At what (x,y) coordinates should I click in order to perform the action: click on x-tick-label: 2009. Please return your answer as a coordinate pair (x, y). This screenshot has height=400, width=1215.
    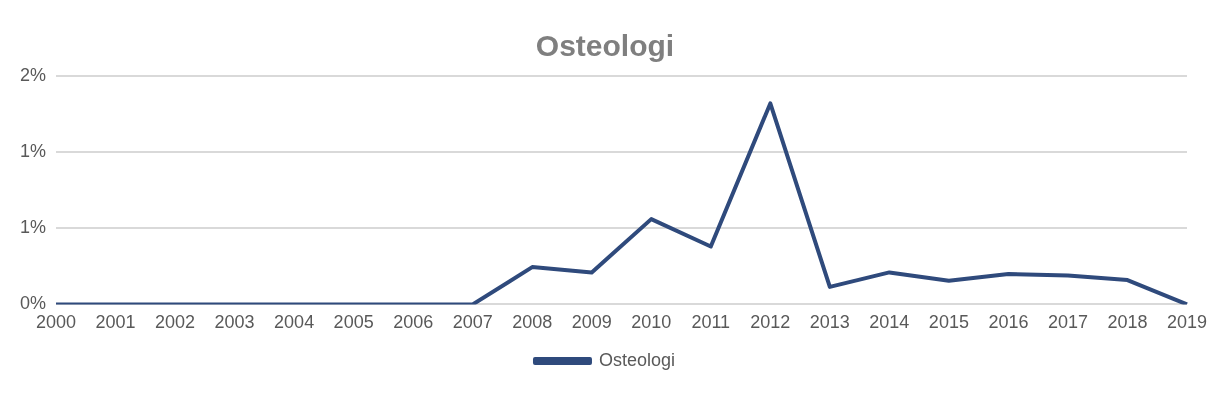
    Looking at the image, I should click on (591, 322).